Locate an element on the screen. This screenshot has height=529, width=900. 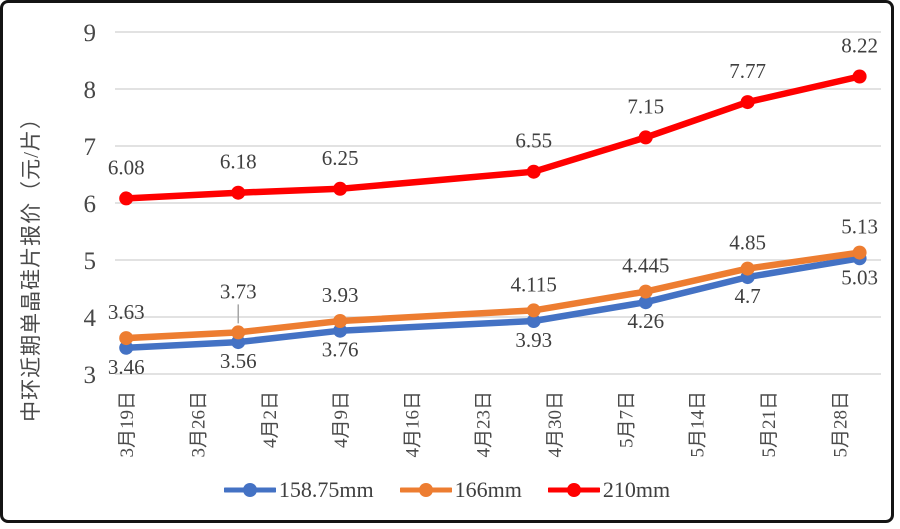
data-point-label: 7.77 is located at coordinates (747, 71).